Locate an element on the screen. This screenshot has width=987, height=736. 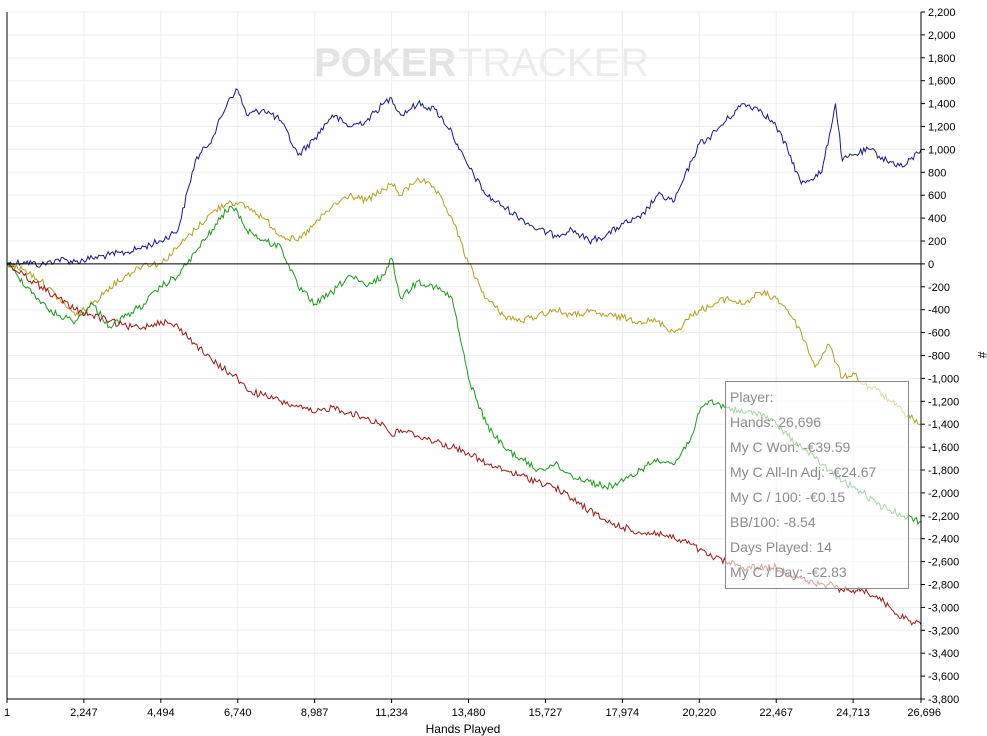
x-tick-label: 1 is located at coordinates (7, 713).